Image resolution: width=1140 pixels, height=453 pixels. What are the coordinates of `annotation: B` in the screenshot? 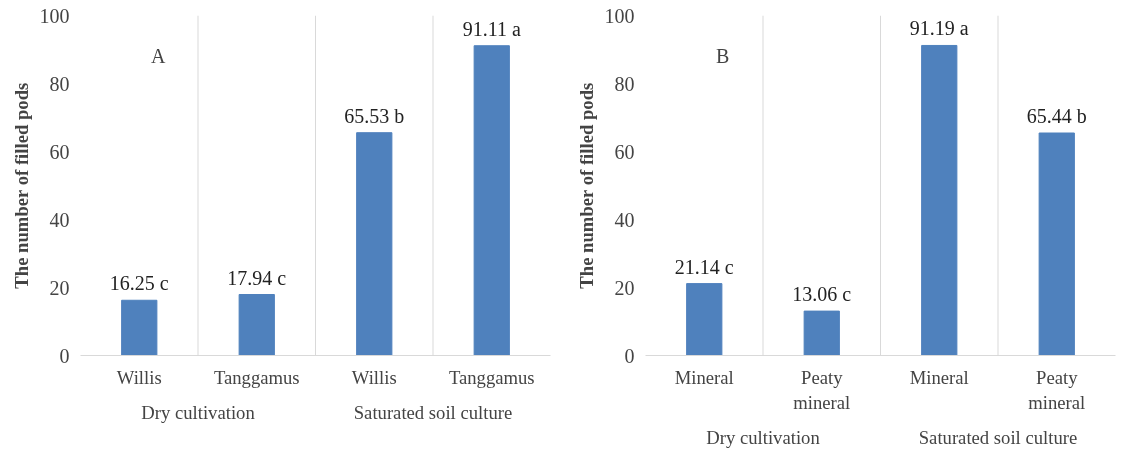 It's located at (723, 55).